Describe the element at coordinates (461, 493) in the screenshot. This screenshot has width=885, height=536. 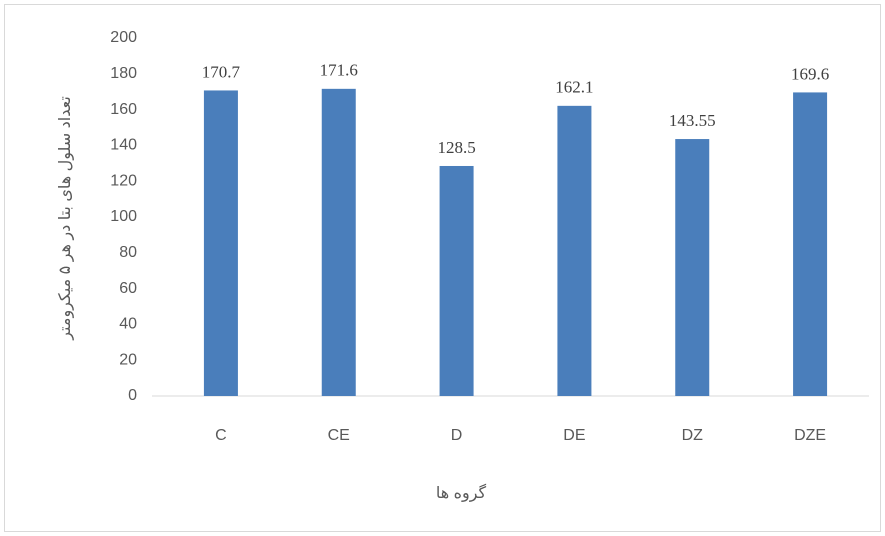
I see `x-axis-title: گروه ها` at that location.